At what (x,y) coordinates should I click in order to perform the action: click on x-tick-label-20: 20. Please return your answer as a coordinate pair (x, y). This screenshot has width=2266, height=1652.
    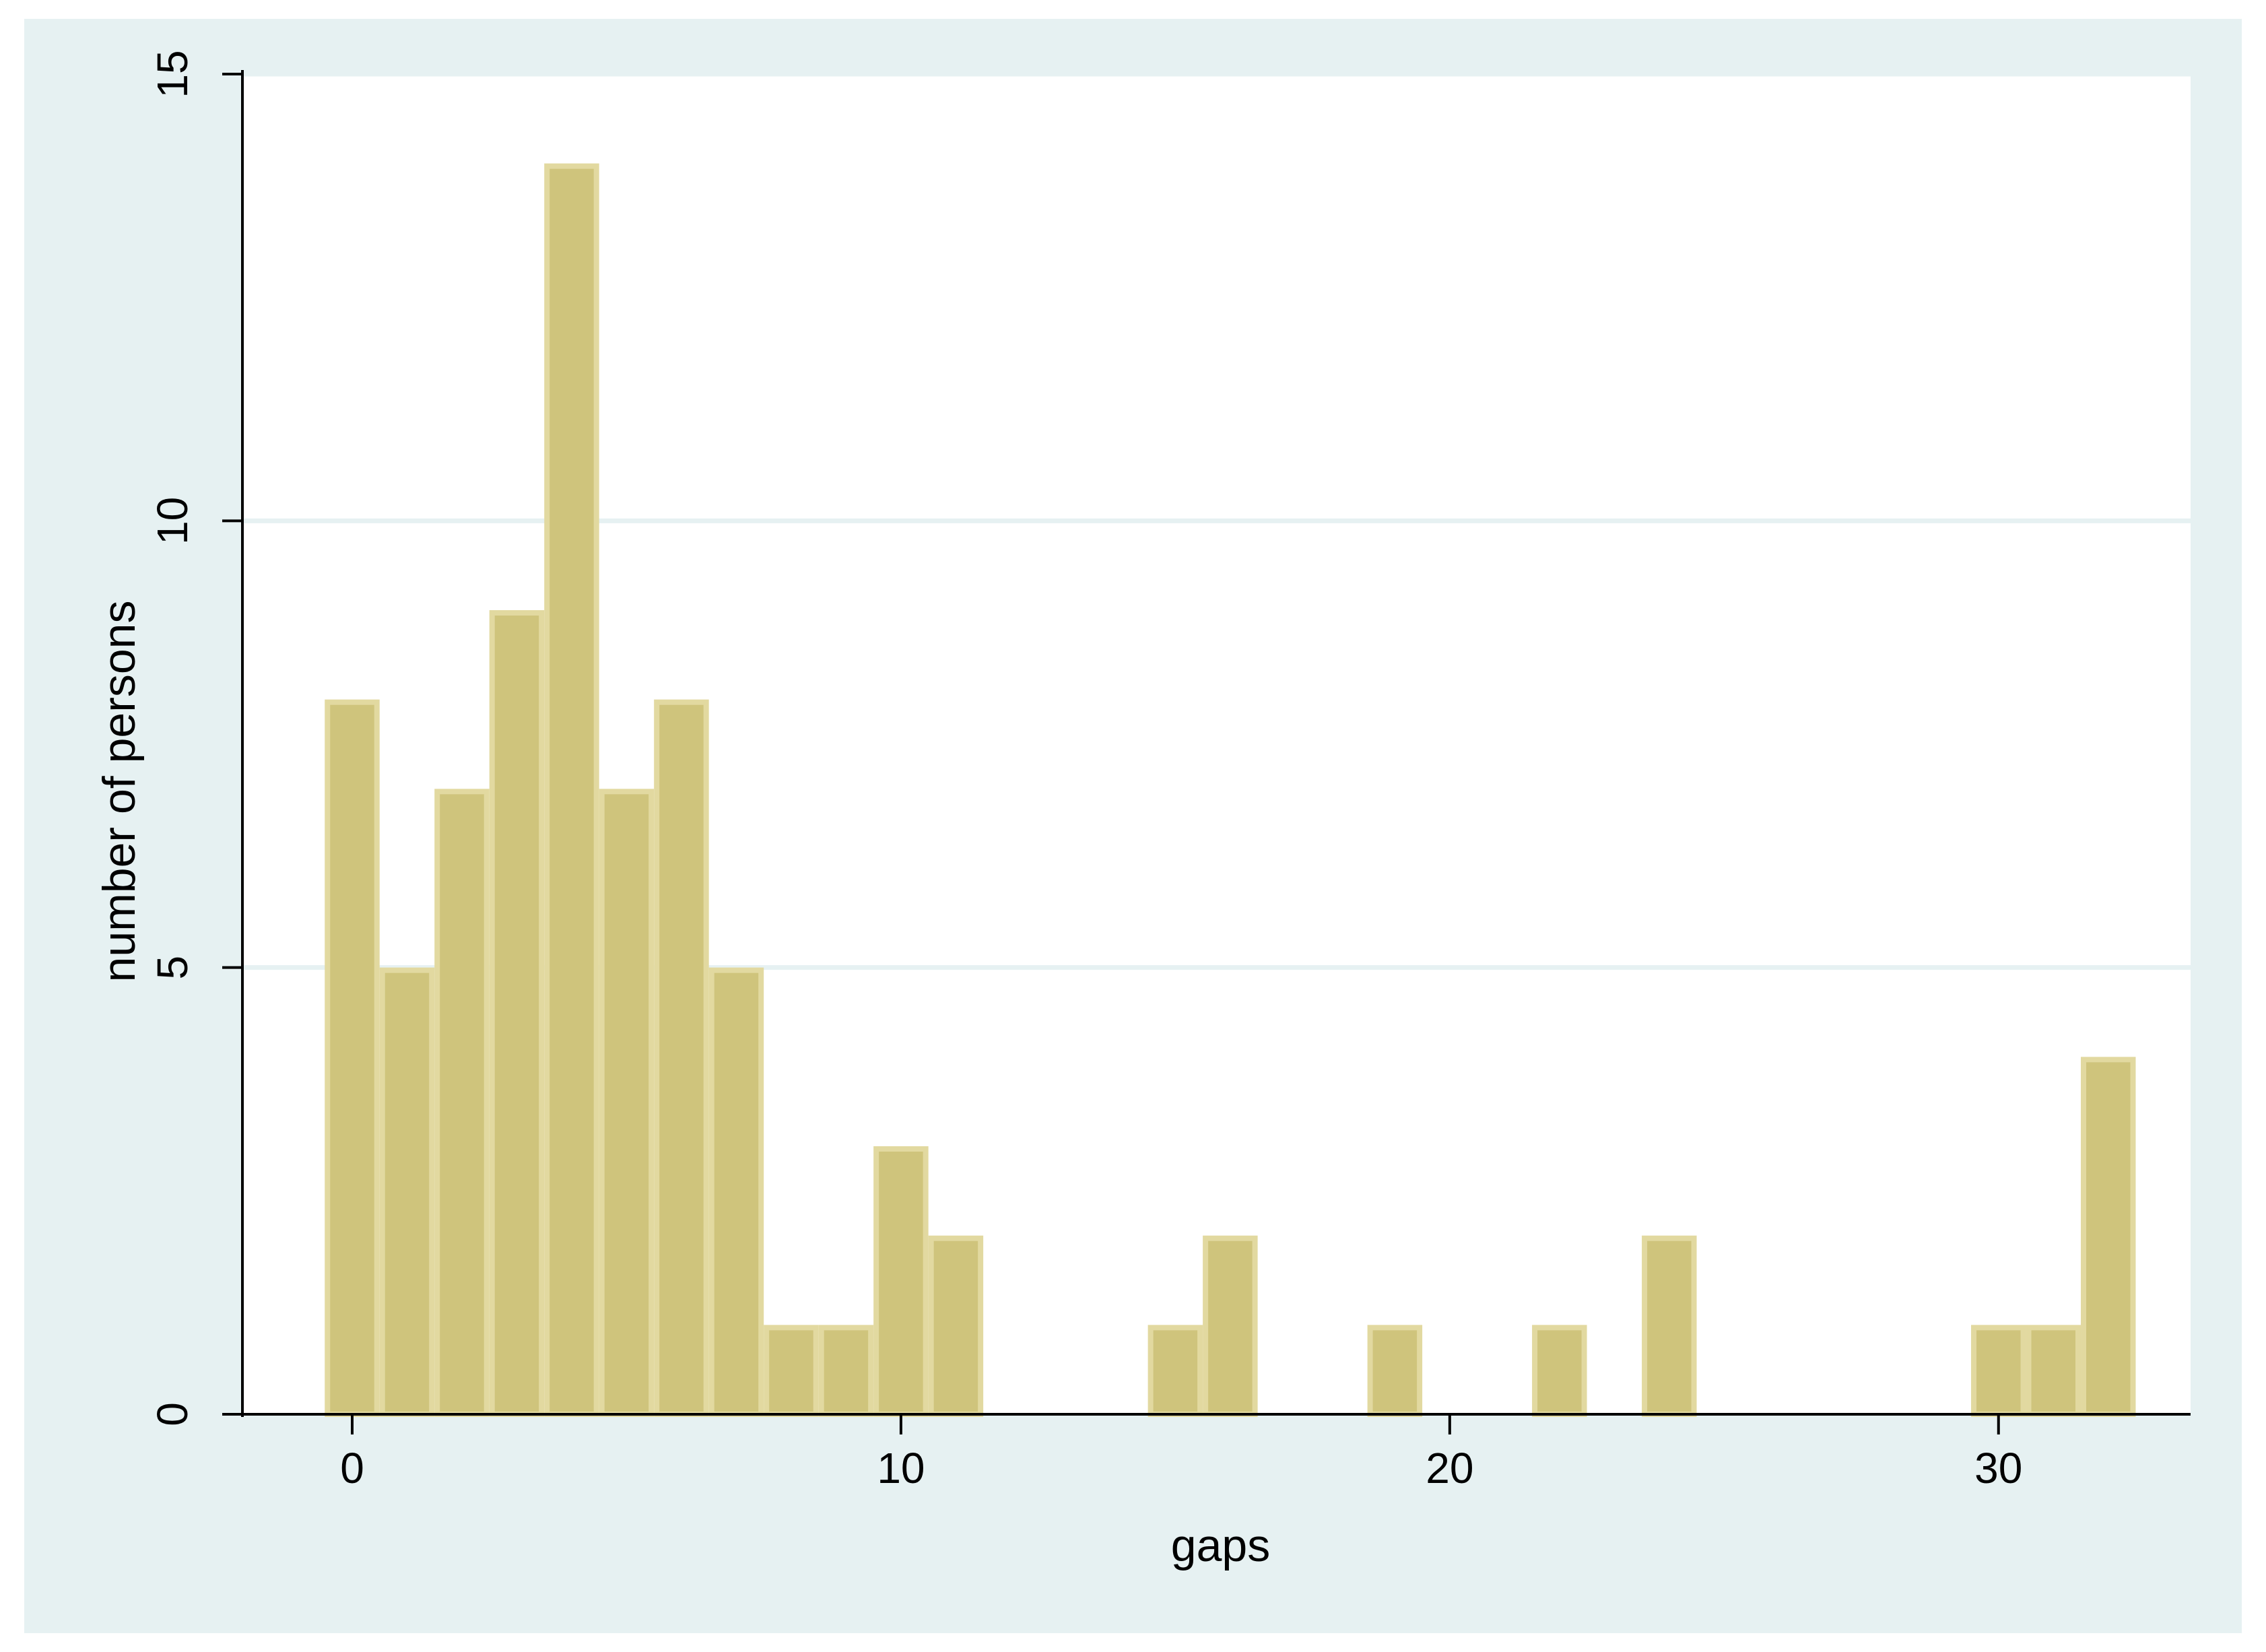
    Looking at the image, I should click on (1450, 1468).